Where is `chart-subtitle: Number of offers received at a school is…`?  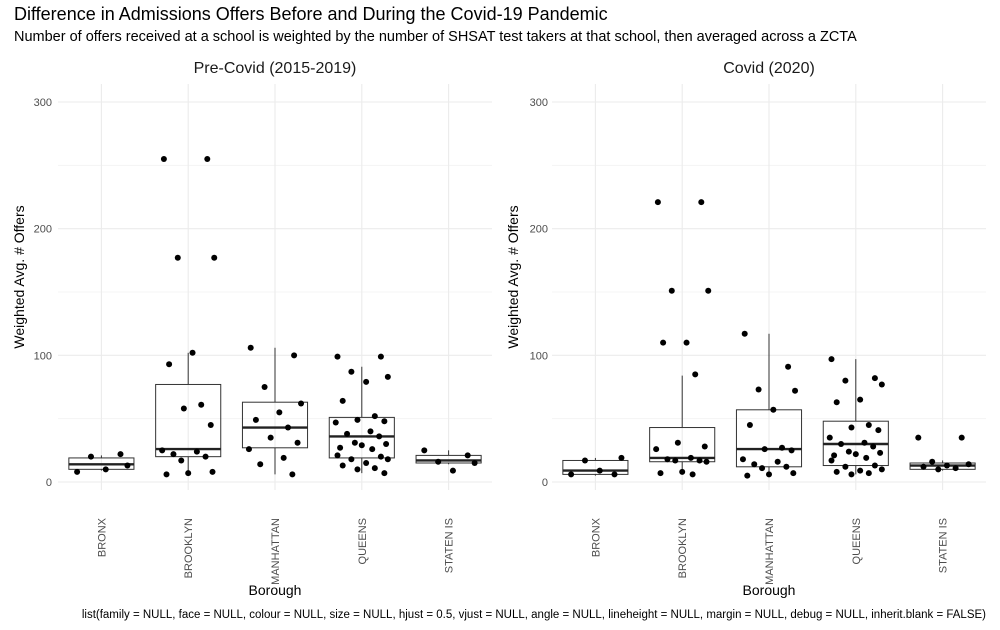 chart-subtitle: Number of offers received at a school is… is located at coordinates (435, 37).